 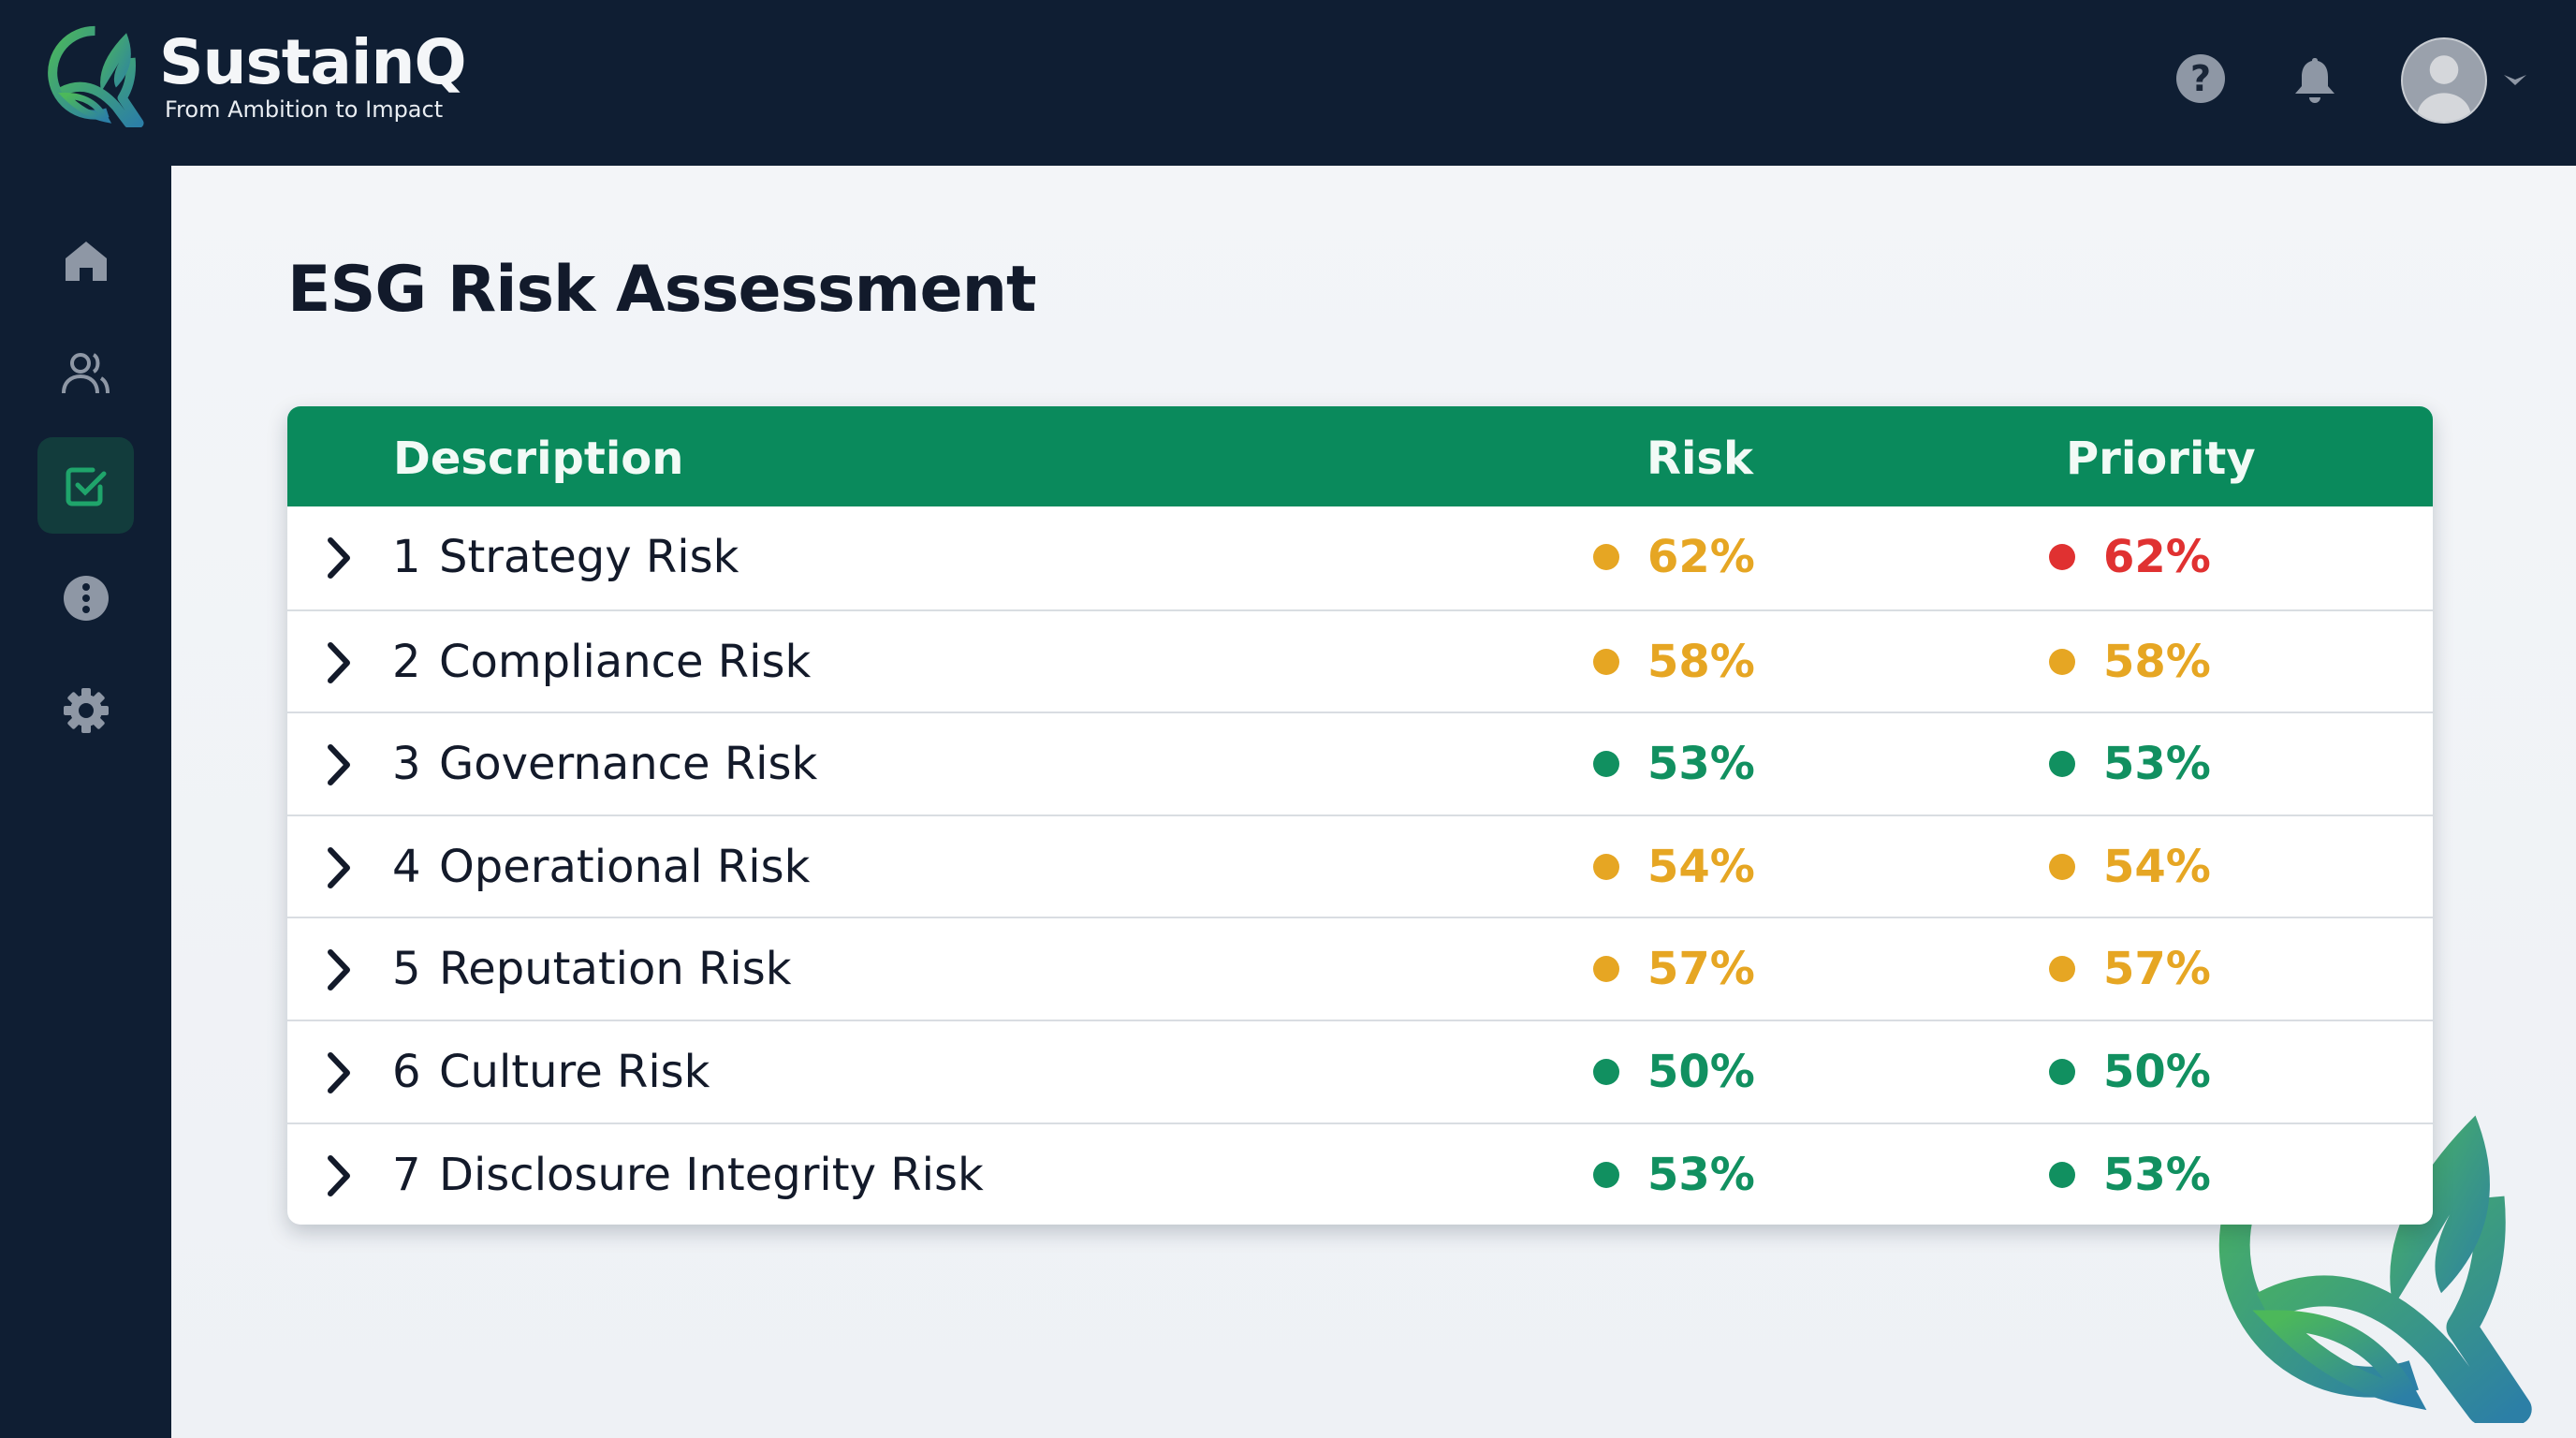 What do you see at coordinates (628, 764) in the screenshot?
I see `risk-name: Governance Risk` at bounding box center [628, 764].